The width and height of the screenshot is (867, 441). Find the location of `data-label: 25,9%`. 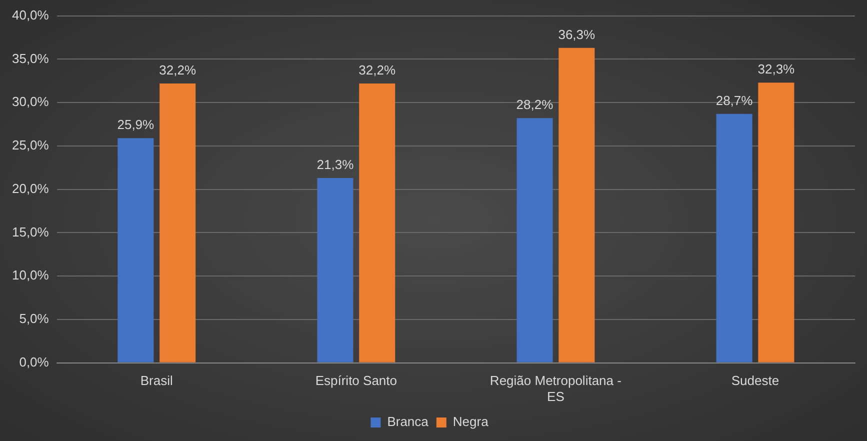

data-label: 25,9% is located at coordinates (136, 124).